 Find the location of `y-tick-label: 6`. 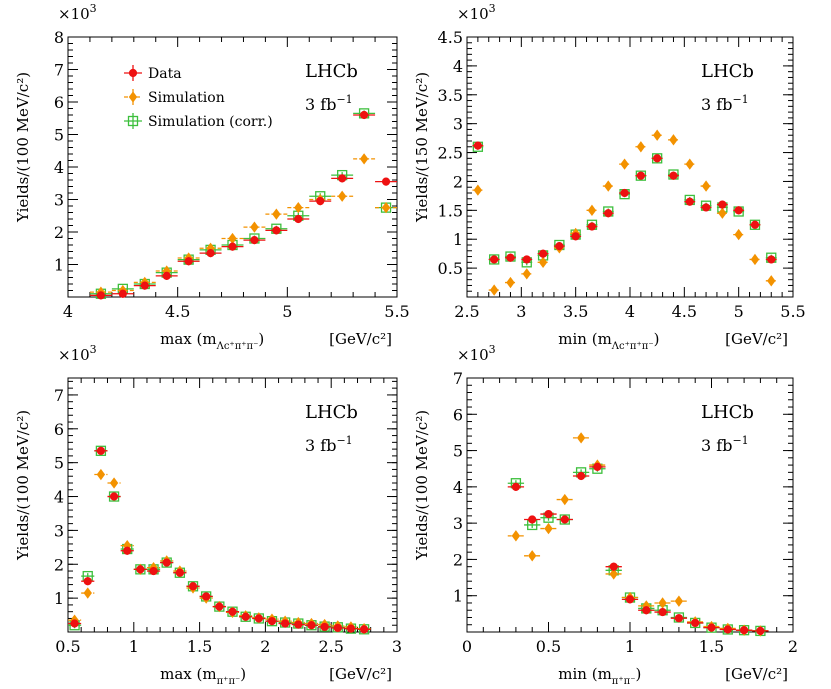

y-tick-label: 6 is located at coordinates (458, 414).